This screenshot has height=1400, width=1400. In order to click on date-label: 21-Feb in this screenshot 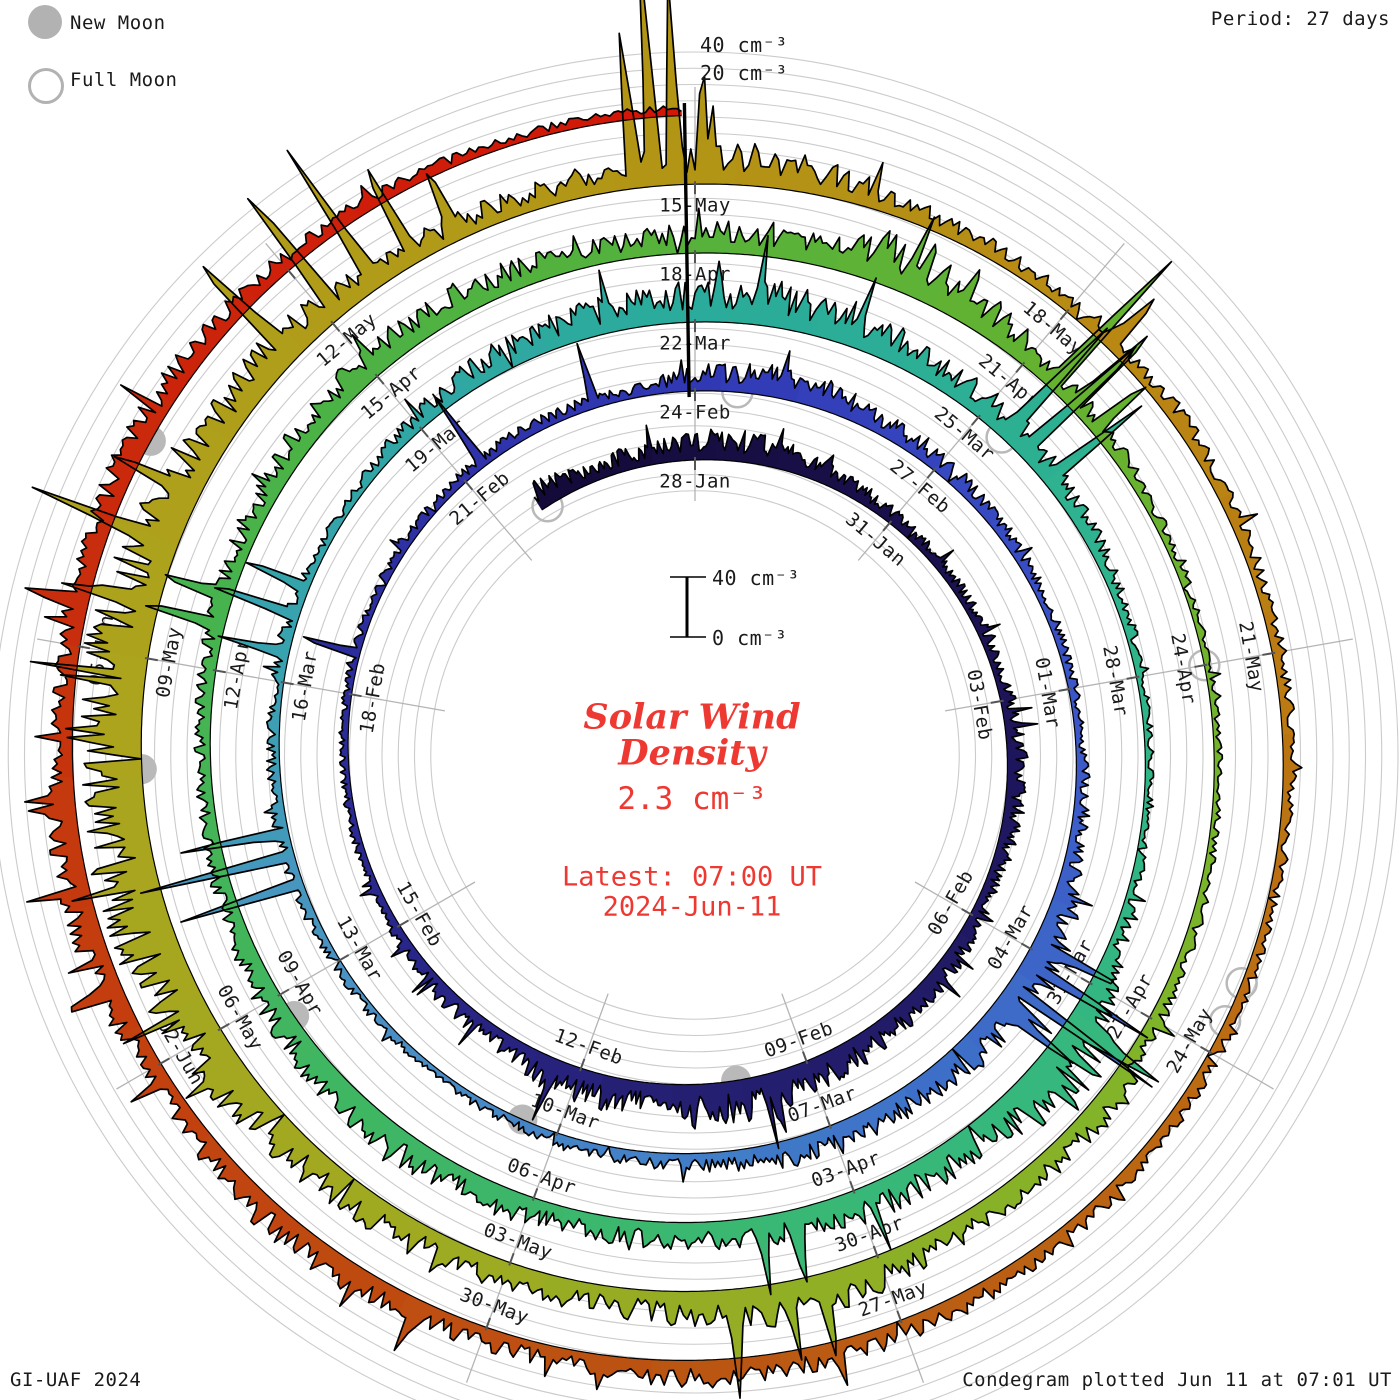, I will do `click(479, 498)`.